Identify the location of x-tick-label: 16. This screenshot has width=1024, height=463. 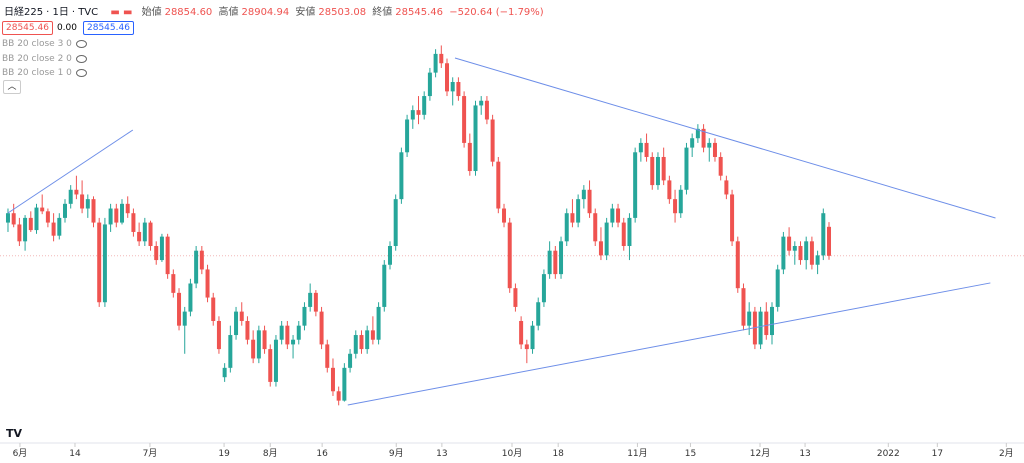
(322, 454).